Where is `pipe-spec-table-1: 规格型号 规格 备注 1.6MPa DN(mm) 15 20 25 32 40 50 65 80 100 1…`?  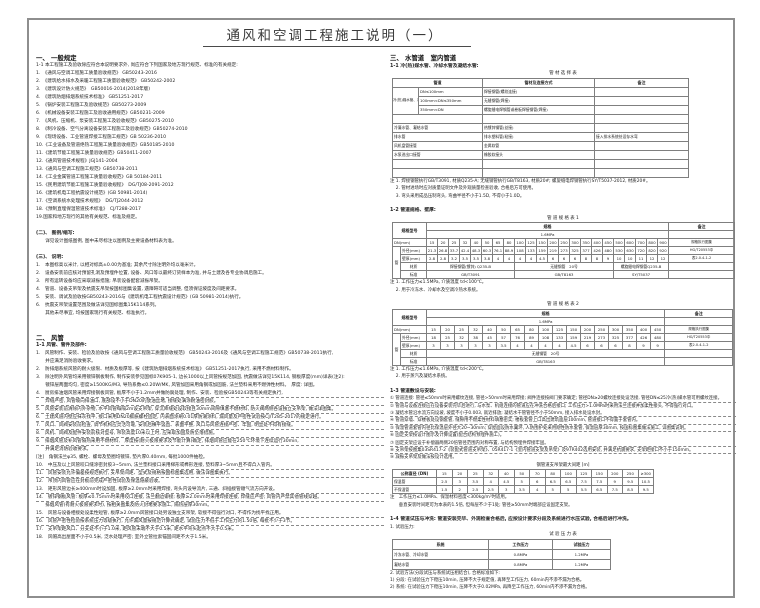 pipe-spec-table-1: 规格型号 规格 备注 1.6MPa DN(mm) 15 20 25 32 40 50 65 80 100 1… is located at coordinates (563, 251).